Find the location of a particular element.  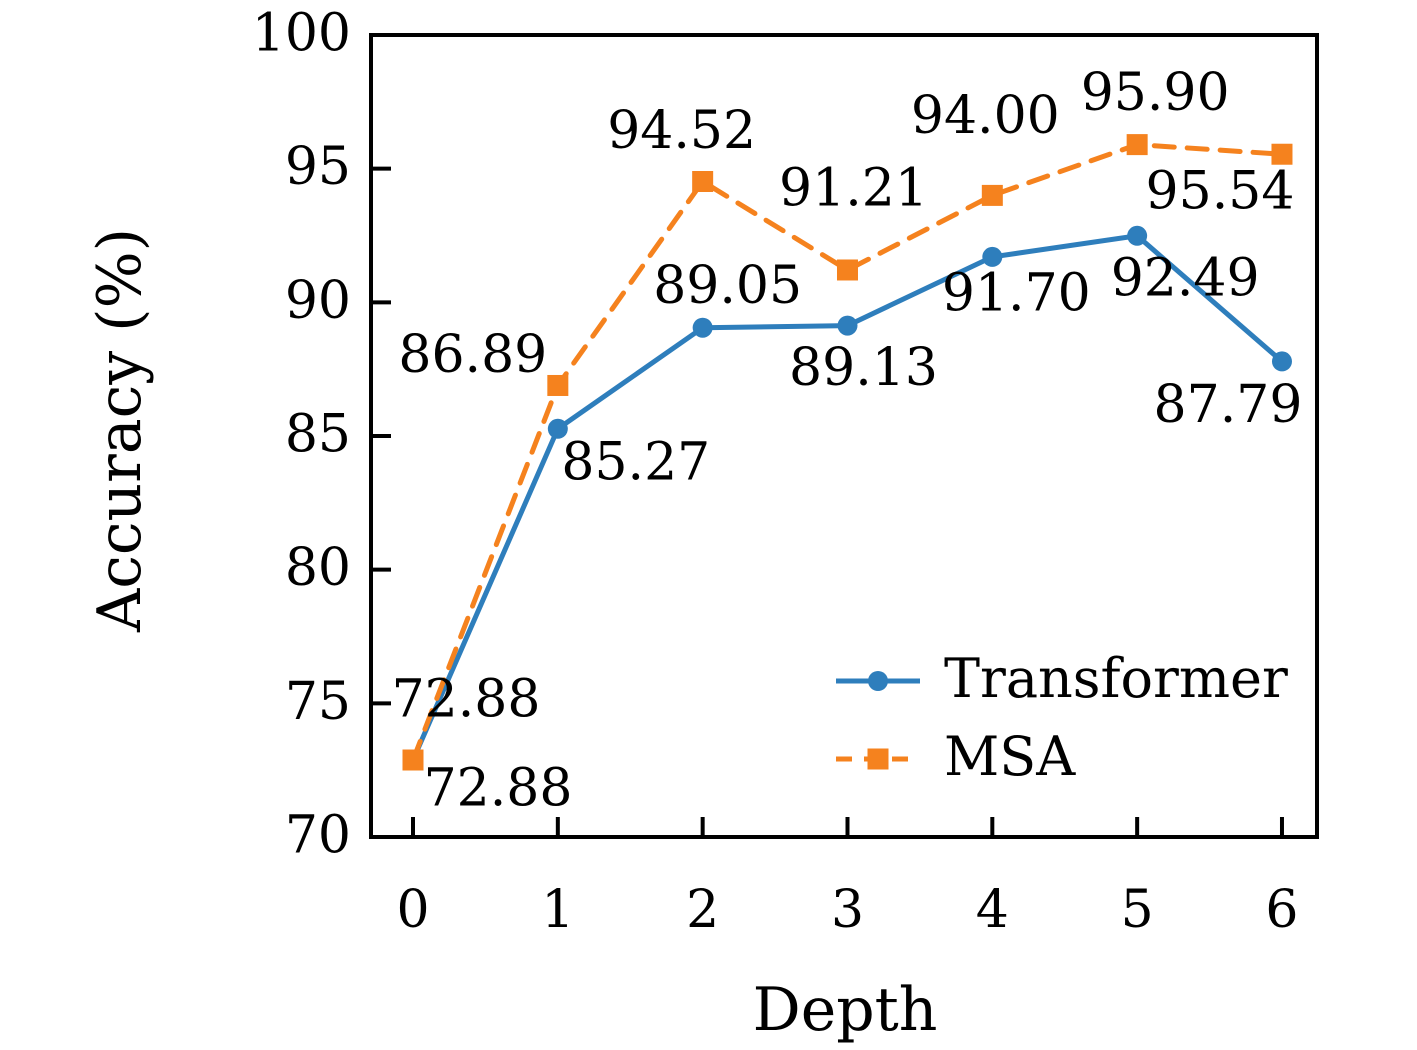

point-label-transformer: 72.88 is located at coordinates (466, 700).